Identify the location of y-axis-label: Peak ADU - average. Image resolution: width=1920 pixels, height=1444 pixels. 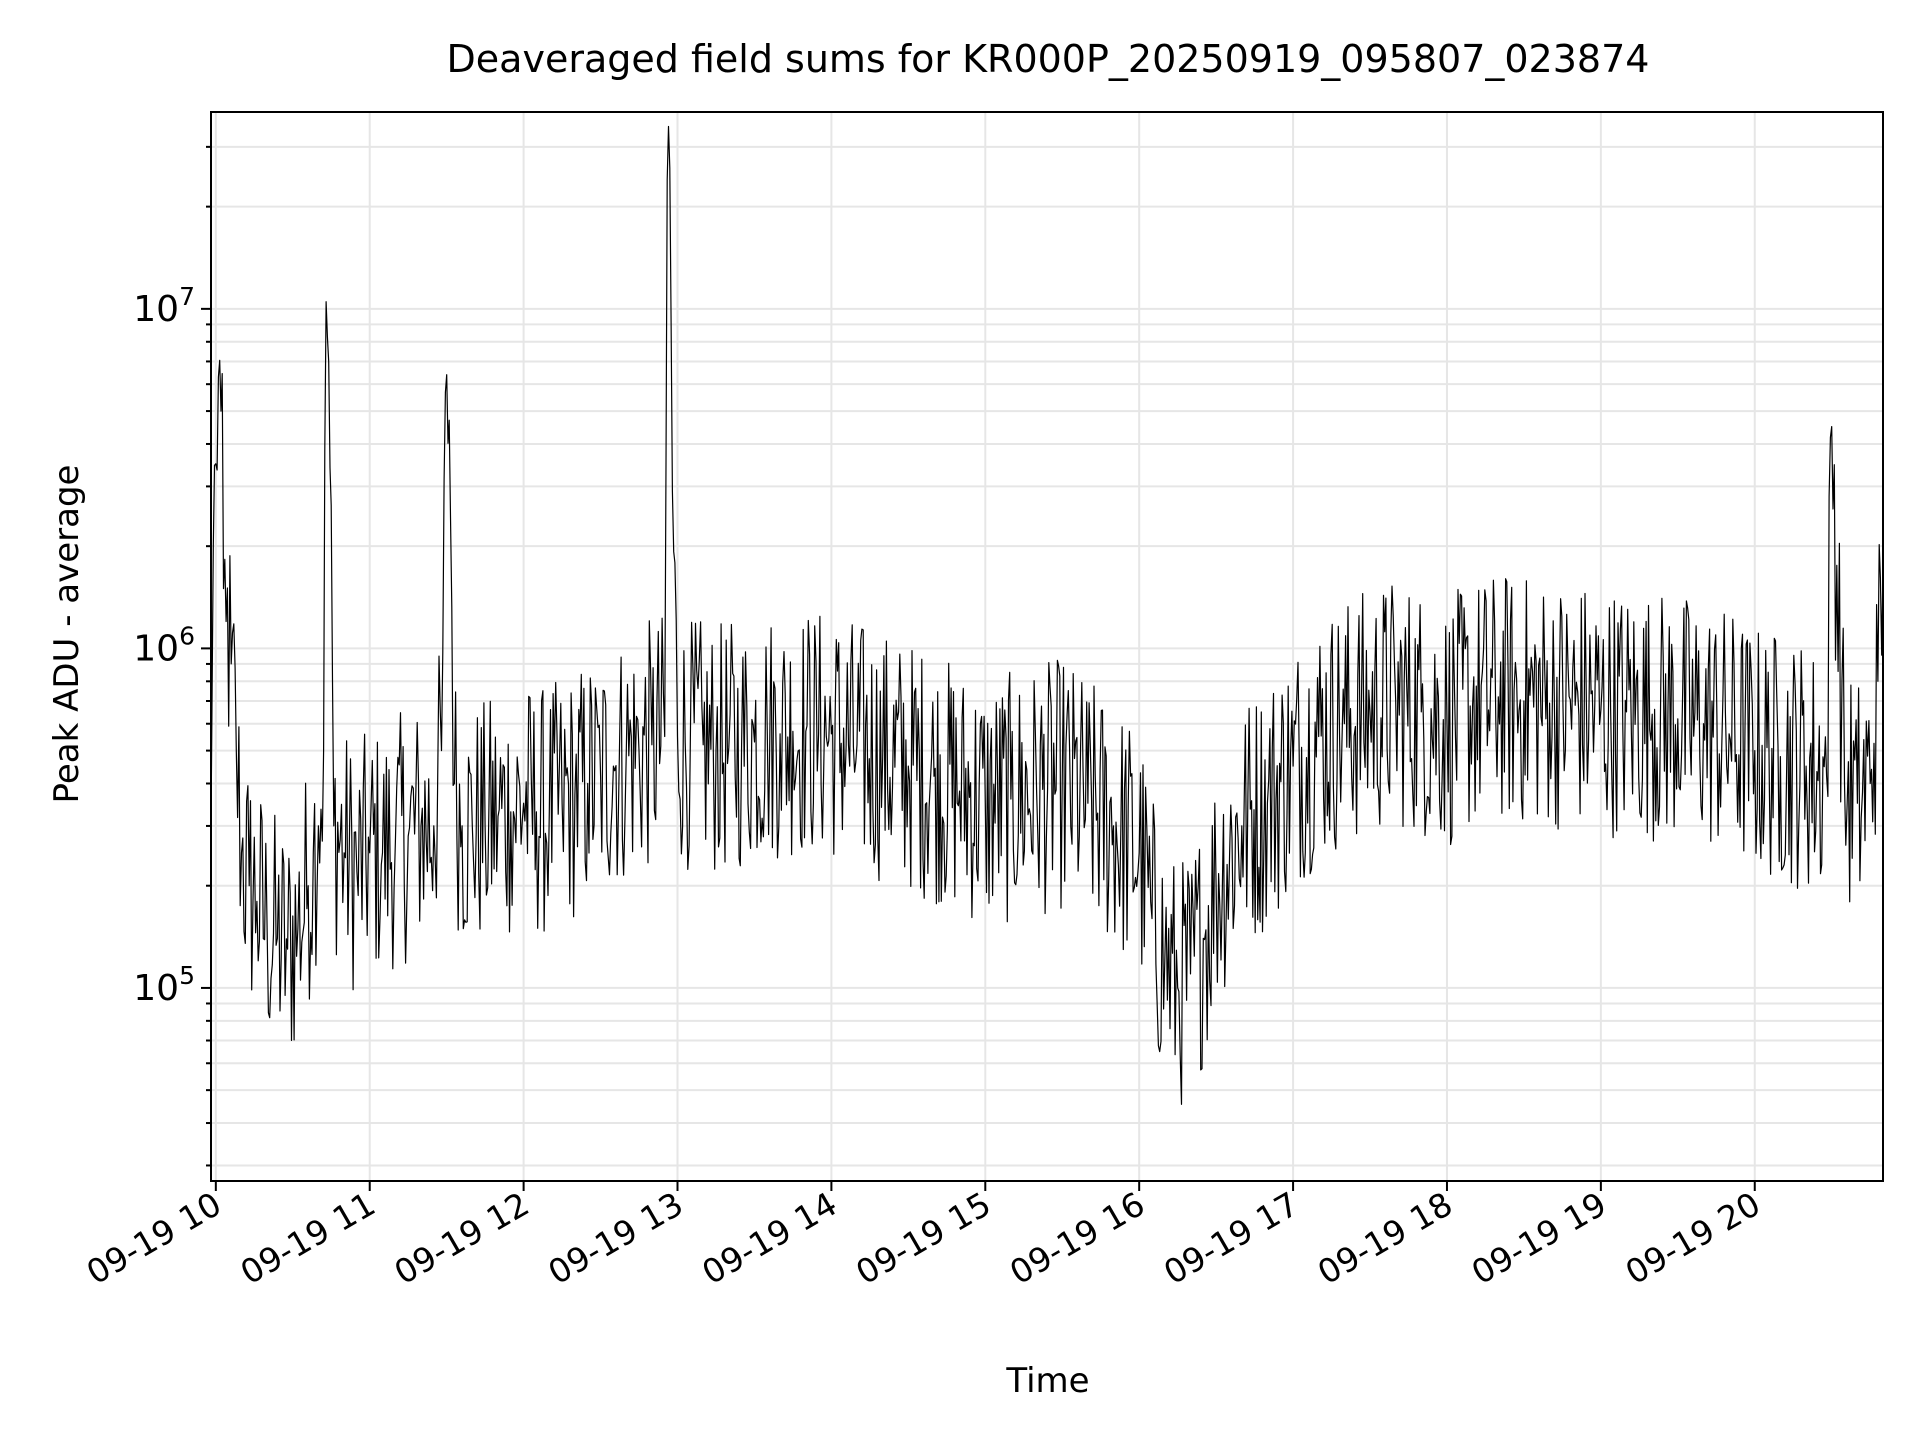
(67, 634).